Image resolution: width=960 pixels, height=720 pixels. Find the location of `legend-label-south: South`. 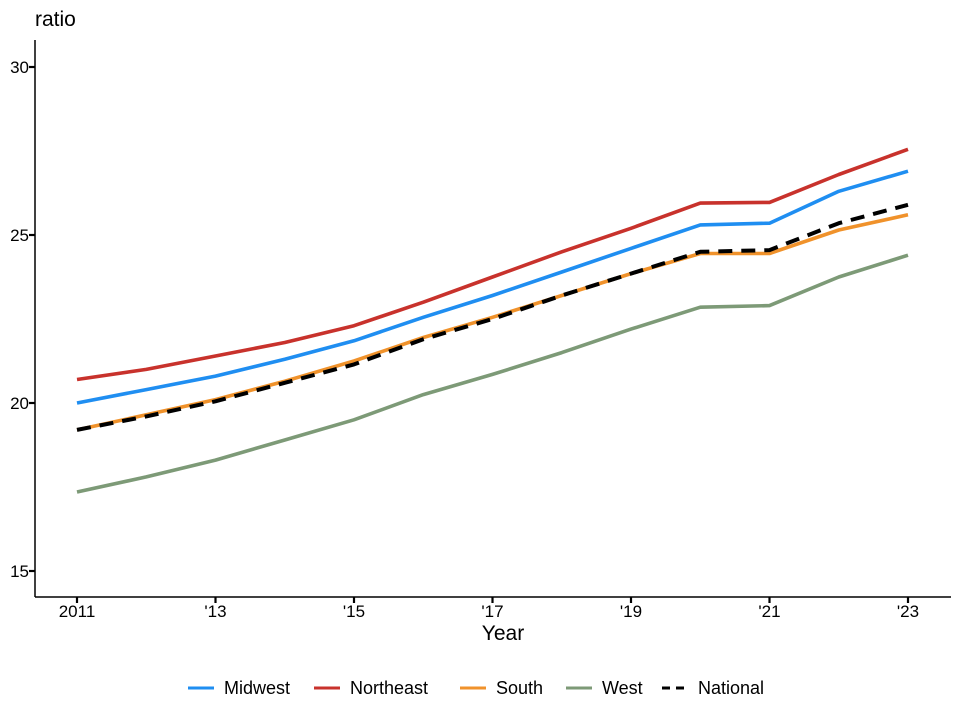

legend-label-south: South is located at coordinates (519, 688).